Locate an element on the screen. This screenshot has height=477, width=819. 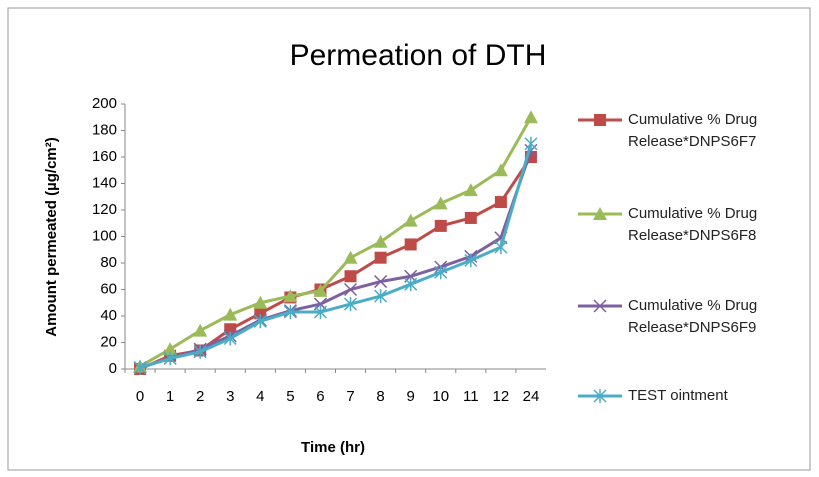
legend-label: Cumulative % Drug Release*DNPS6F8 is located at coordinates (693, 224).